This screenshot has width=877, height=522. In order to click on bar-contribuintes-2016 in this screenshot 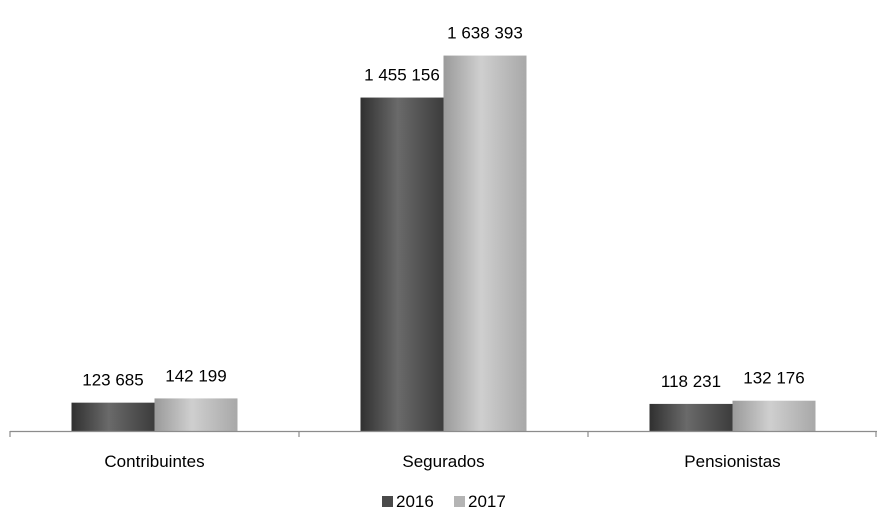, I will do `click(113, 416)`.